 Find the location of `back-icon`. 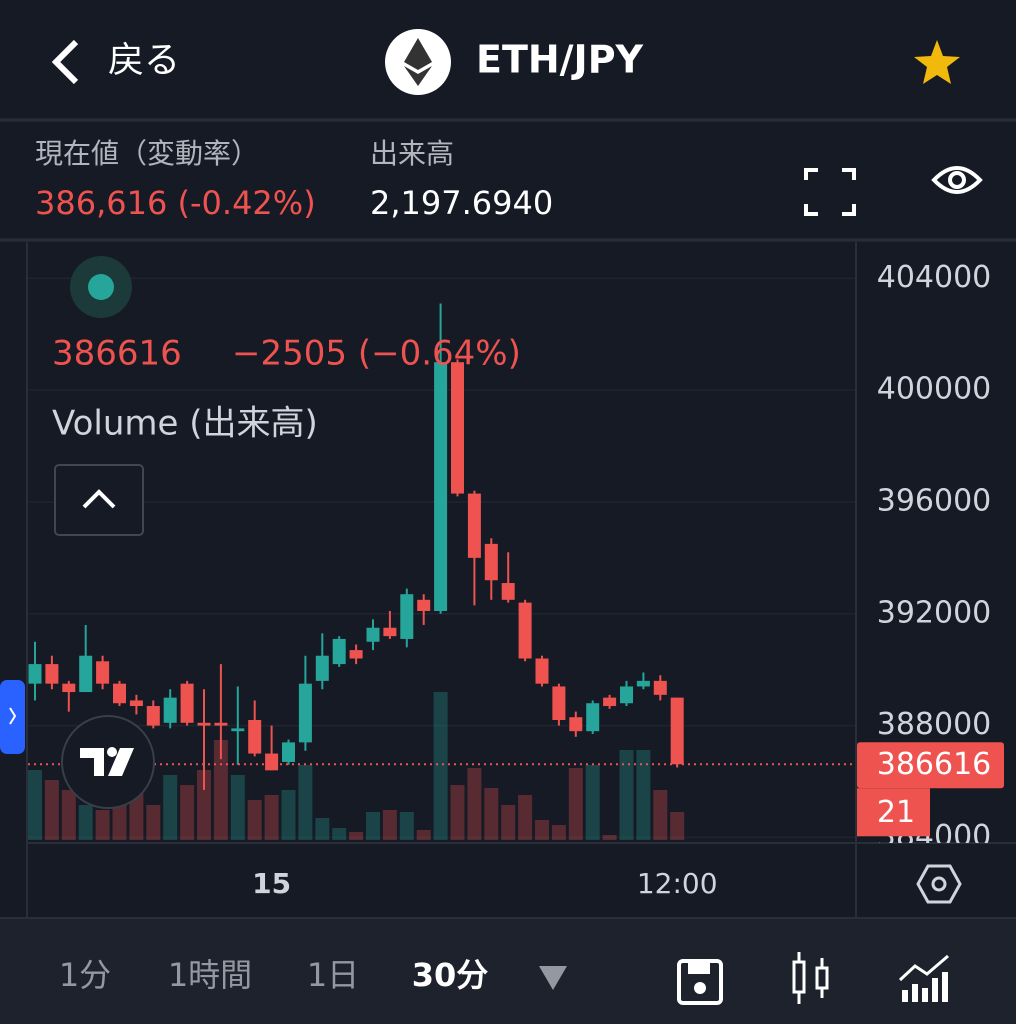

back-icon is located at coordinates (65, 62).